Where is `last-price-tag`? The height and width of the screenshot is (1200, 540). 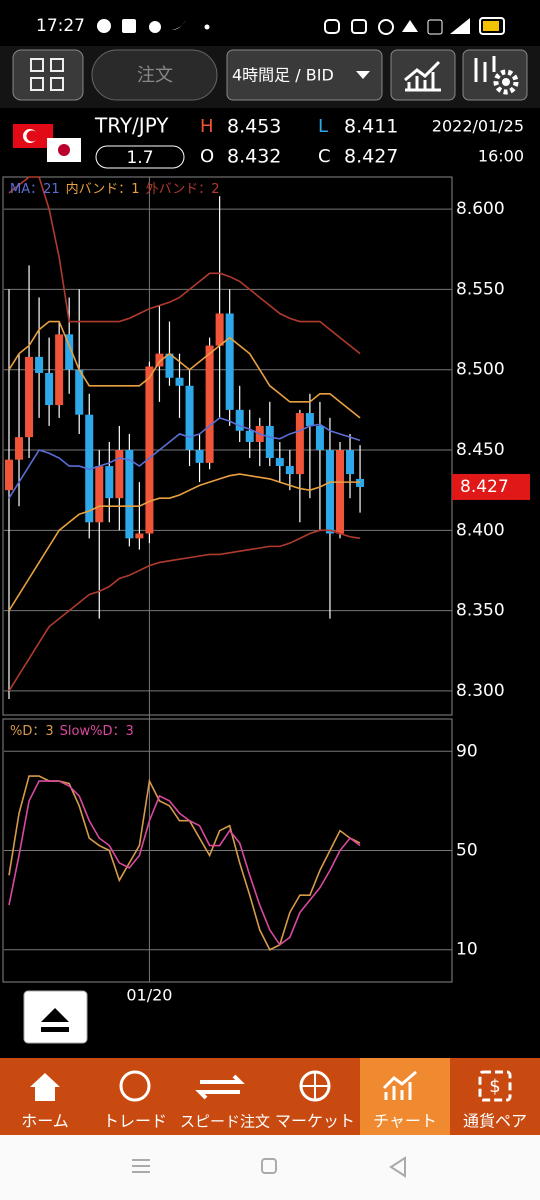
last-price-tag is located at coordinates (491, 486).